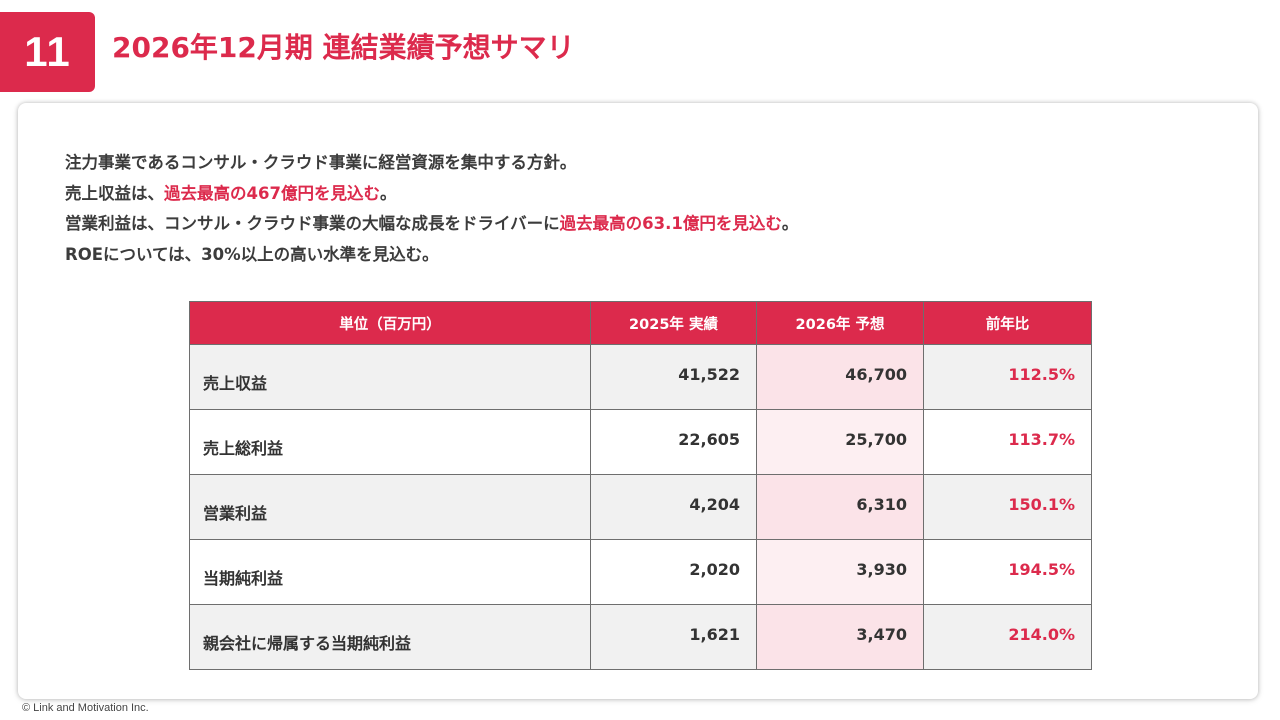  What do you see at coordinates (840, 442) in the screenshot?
I see `forecast-value: 25,700` at bounding box center [840, 442].